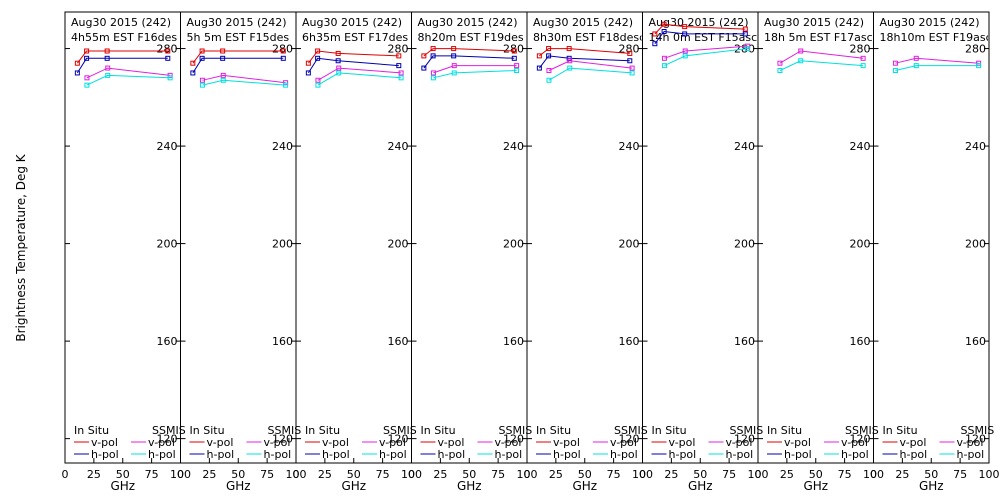  Describe the element at coordinates (21, 247) in the screenshot. I see `y-axis-title: Brightness Temperature, Deg K` at that location.